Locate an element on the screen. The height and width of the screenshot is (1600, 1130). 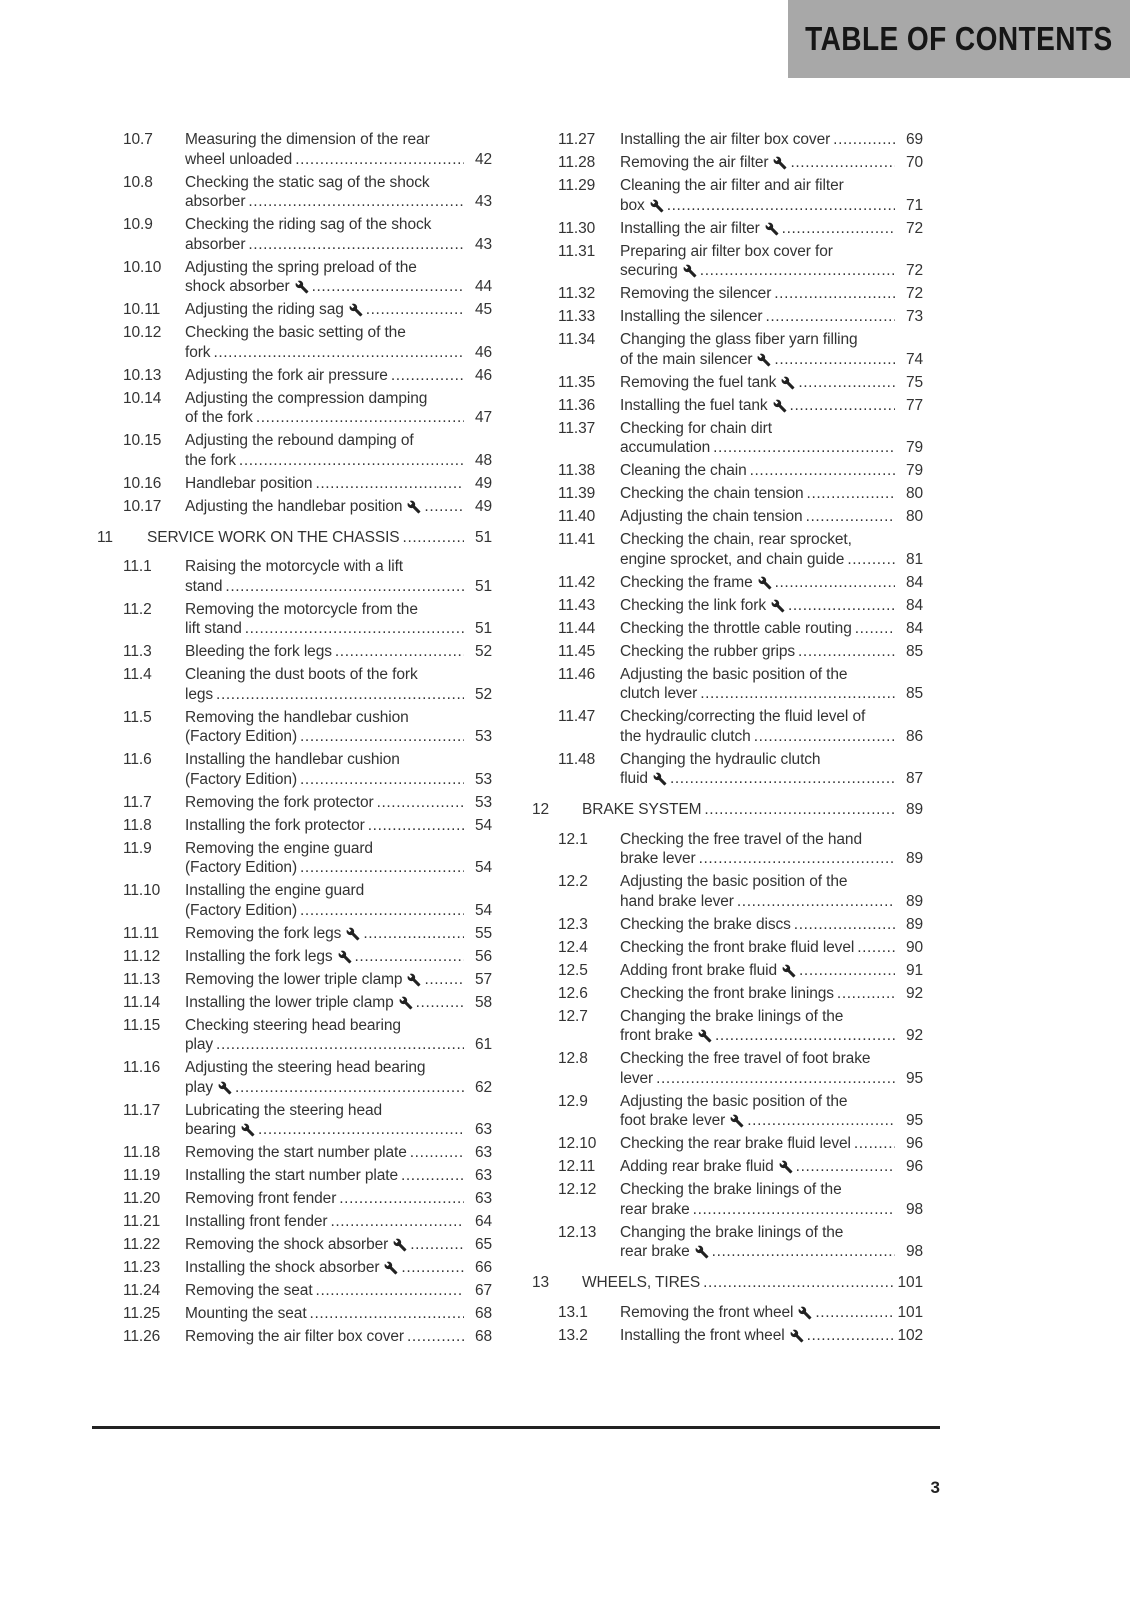
entry-title-line: (Factory Edition) 53 is located at coordinates (338, 737).